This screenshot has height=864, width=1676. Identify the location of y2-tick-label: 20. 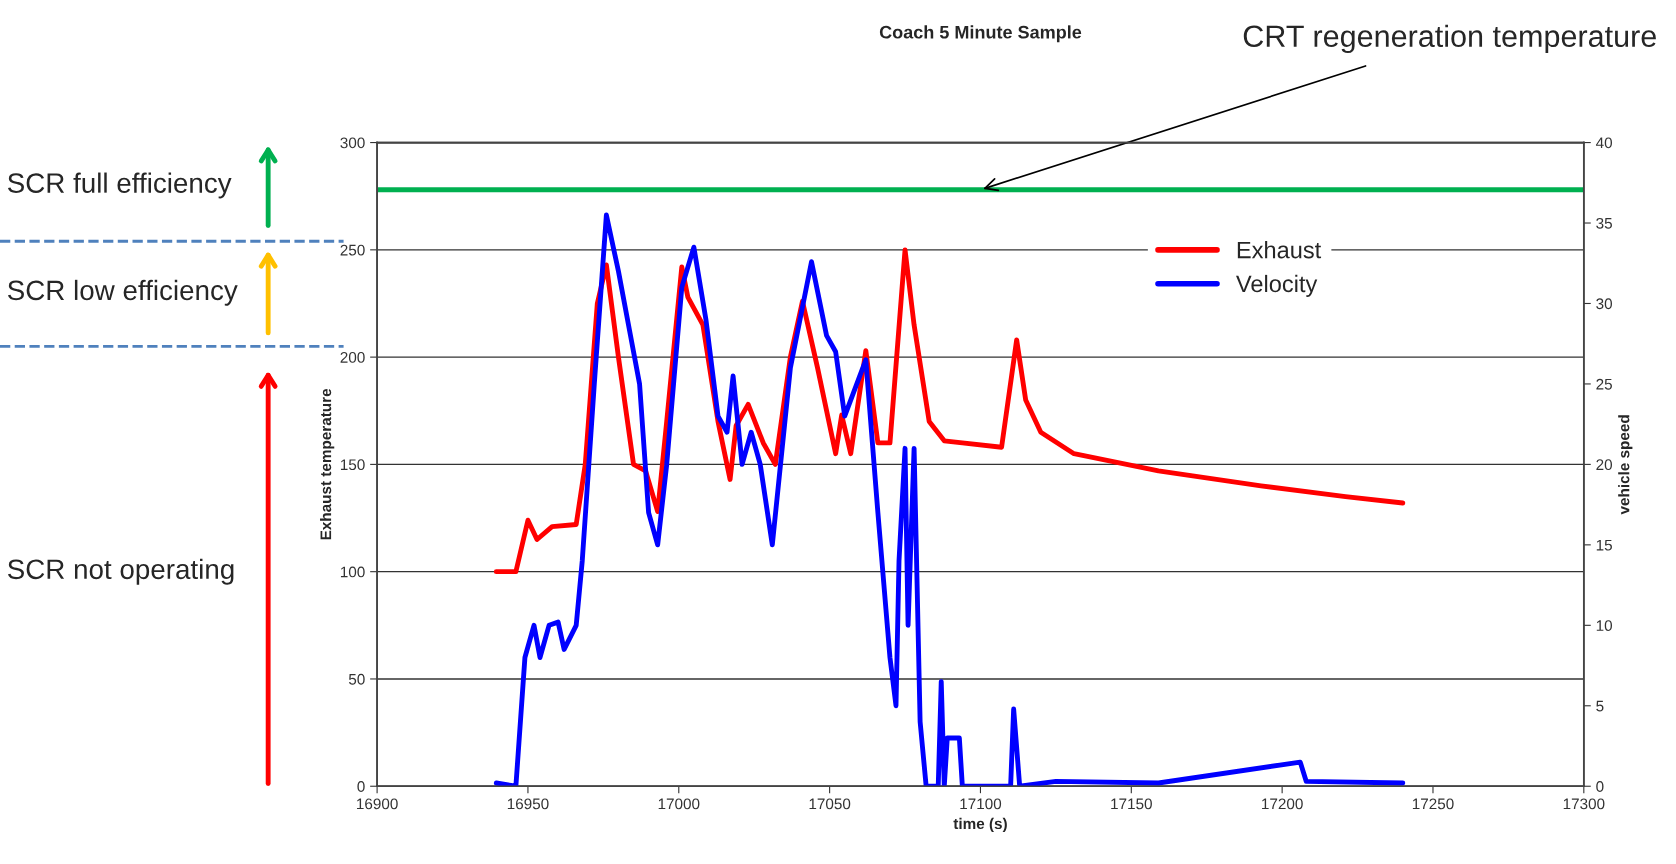
(1604, 465).